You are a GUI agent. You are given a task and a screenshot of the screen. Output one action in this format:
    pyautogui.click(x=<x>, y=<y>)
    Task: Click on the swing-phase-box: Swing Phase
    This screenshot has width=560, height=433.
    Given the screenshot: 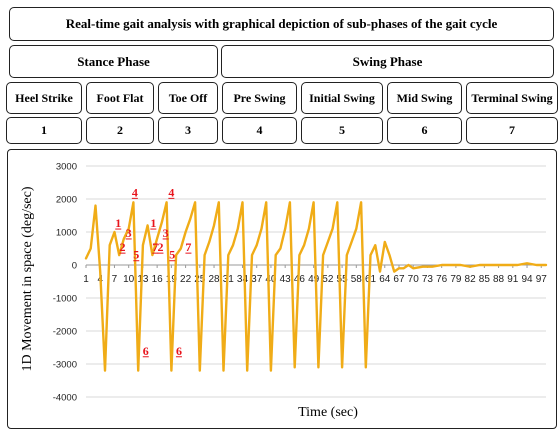 What is the action you would take?
    pyautogui.click(x=387, y=61)
    